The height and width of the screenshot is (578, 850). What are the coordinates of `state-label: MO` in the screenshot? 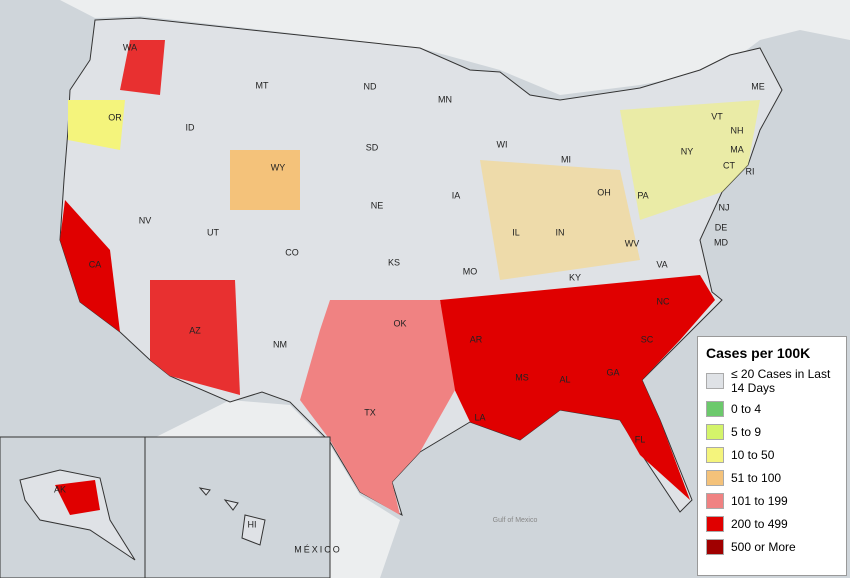 It's located at (470, 271).